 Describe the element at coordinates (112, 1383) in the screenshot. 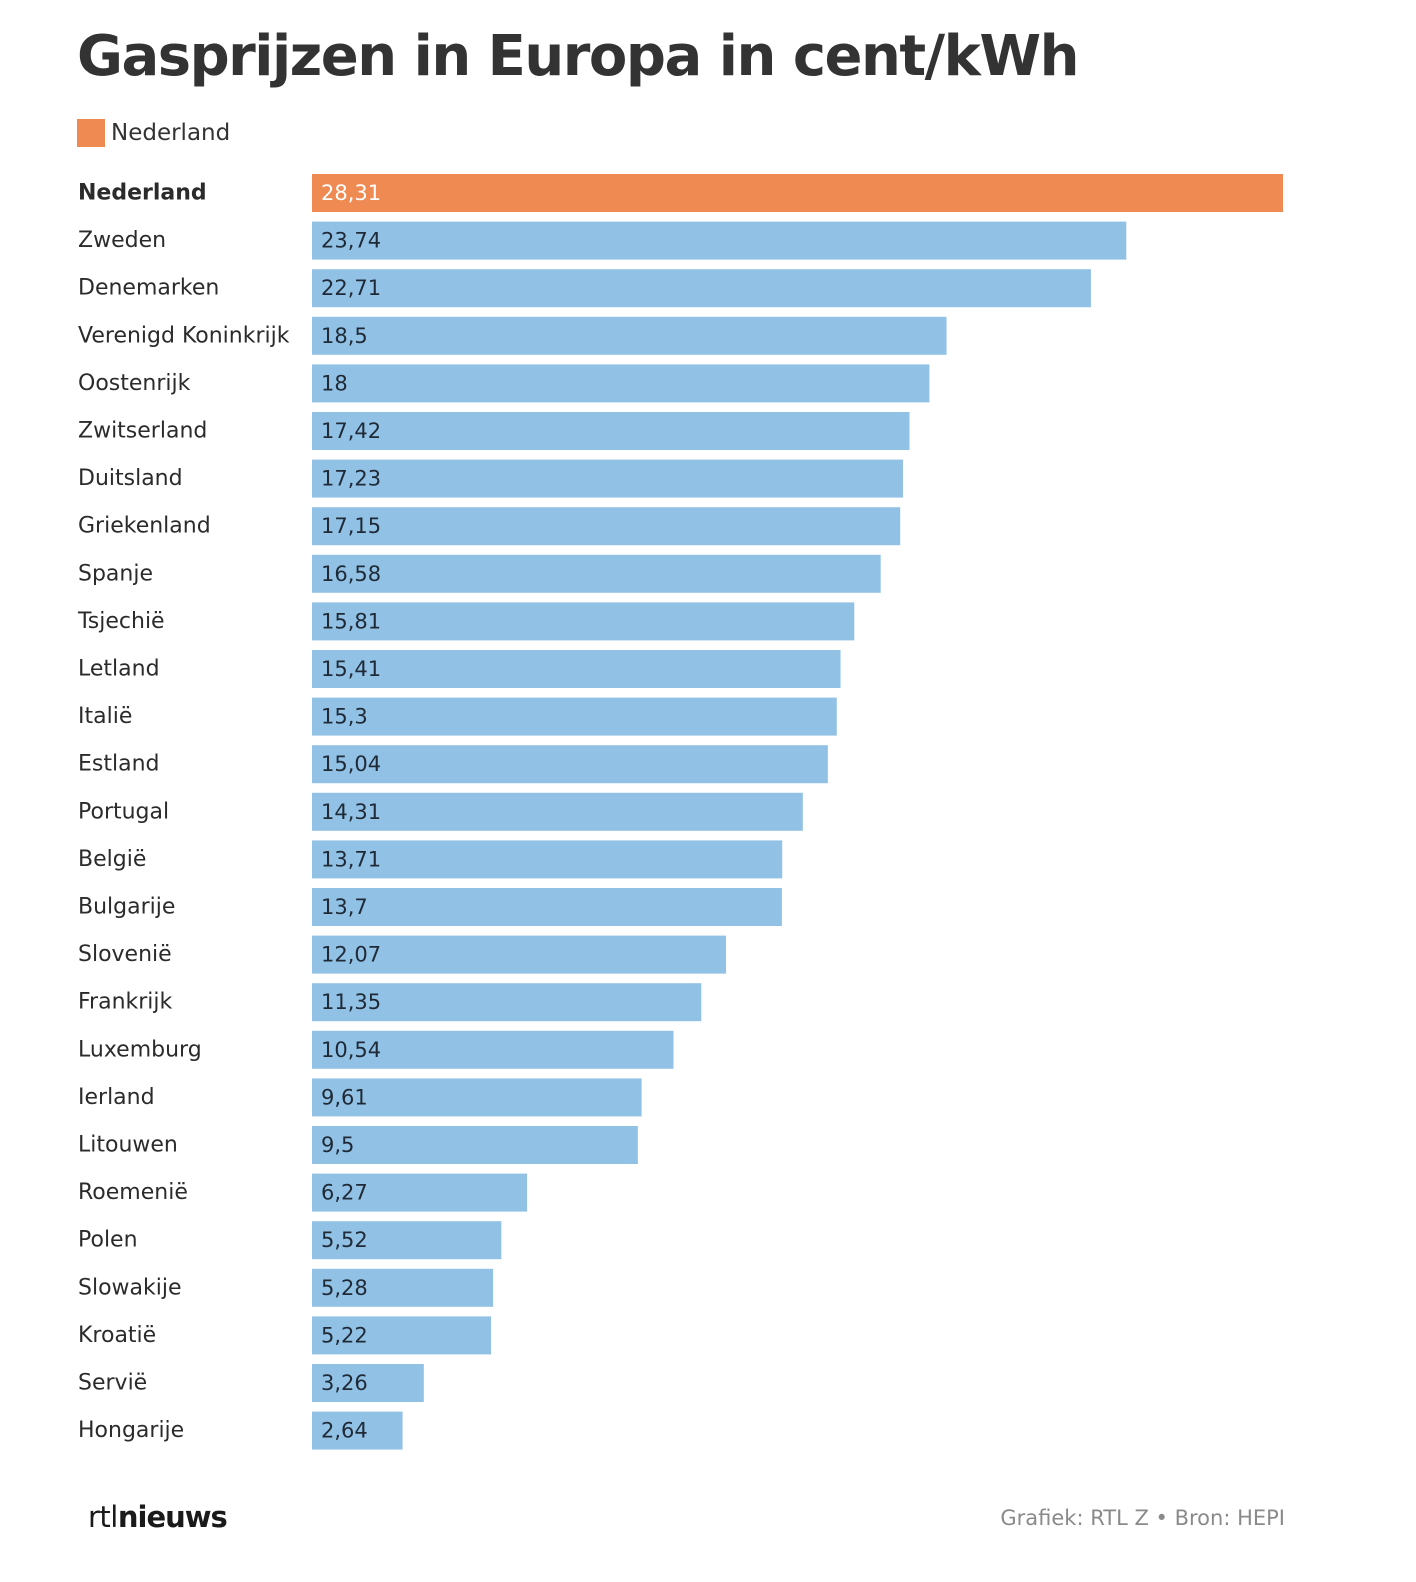

I see `category-label-servie: Servië` at that location.